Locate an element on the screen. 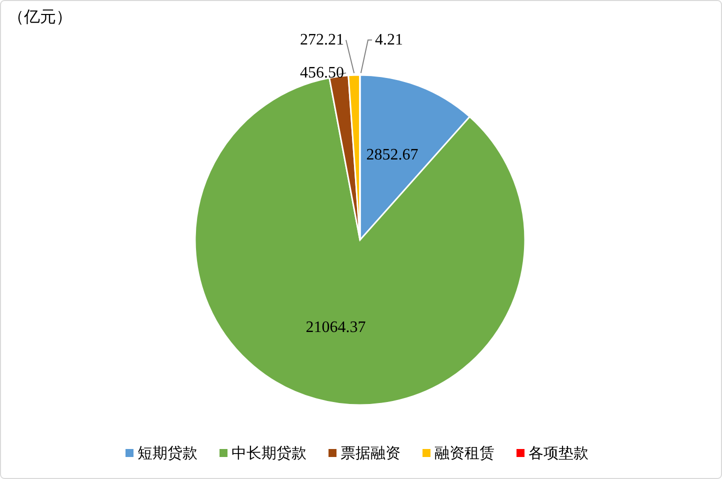 Image resolution: width=722 pixels, height=479 pixels. data-label: 456.50 is located at coordinates (322, 73).